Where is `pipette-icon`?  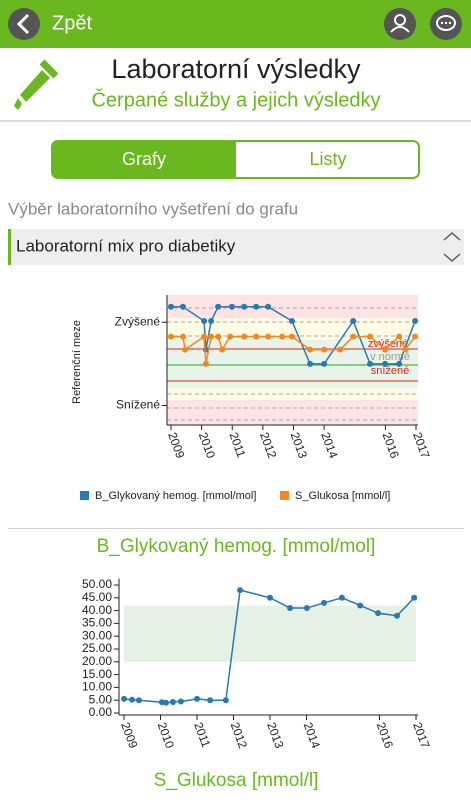 pipette-icon is located at coordinates (36, 84).